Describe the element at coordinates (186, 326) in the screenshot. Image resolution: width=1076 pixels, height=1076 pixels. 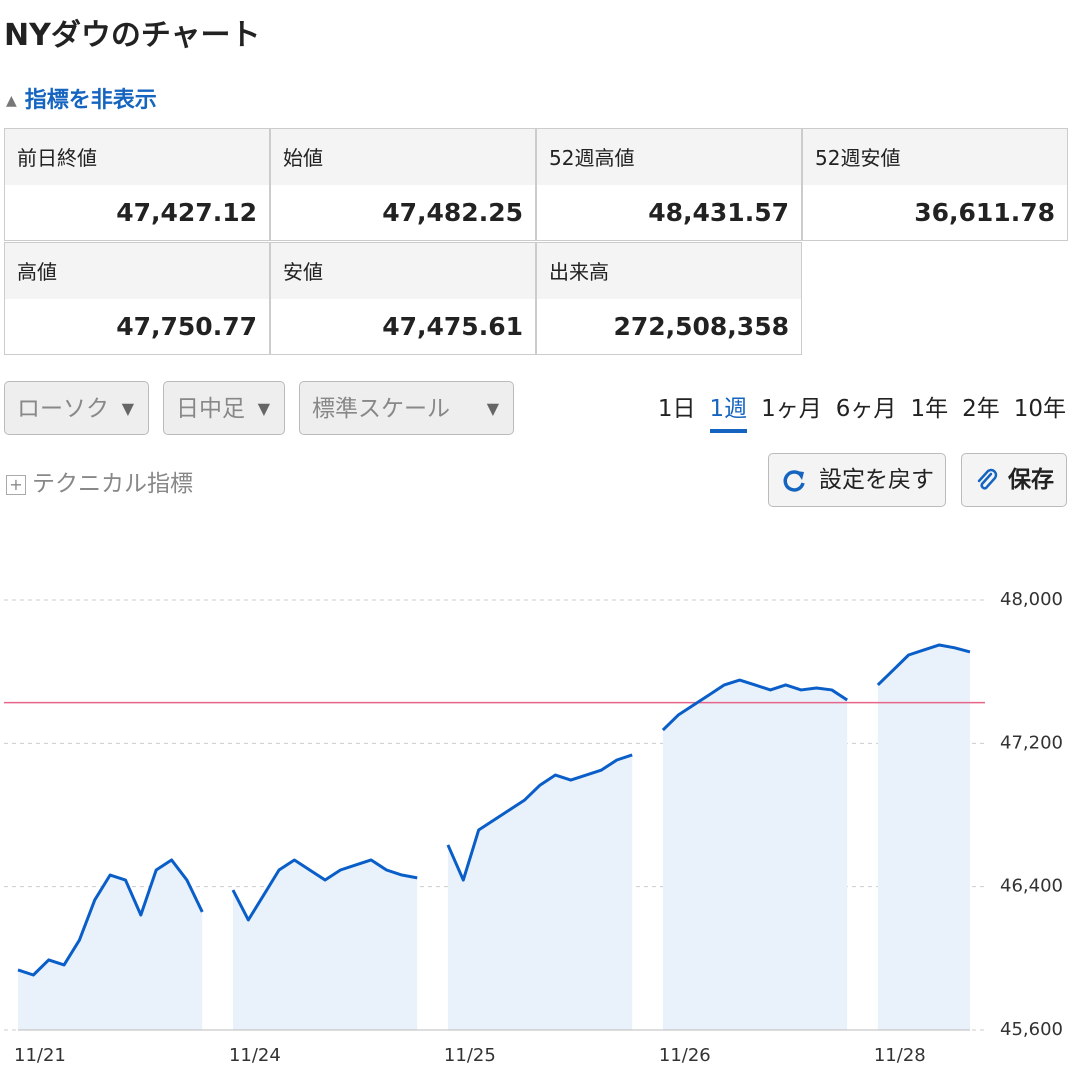
I see `stat-value: 47,750.77` at that location.